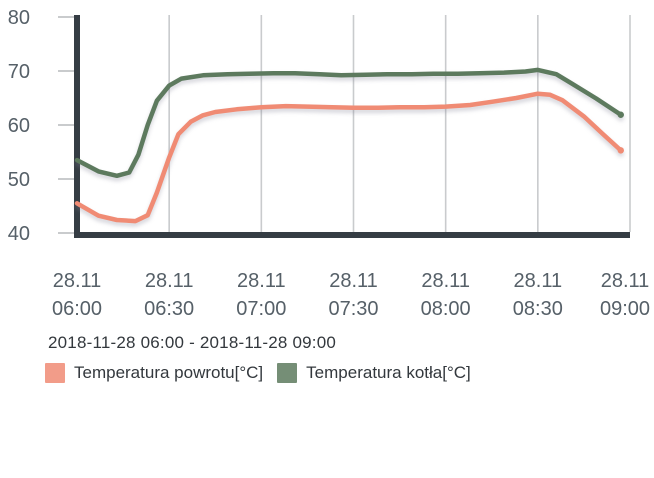 The width and height of the screenshot is (654, 478). I want to click on x-tick-label-time: 08:30, so click(538, 309).